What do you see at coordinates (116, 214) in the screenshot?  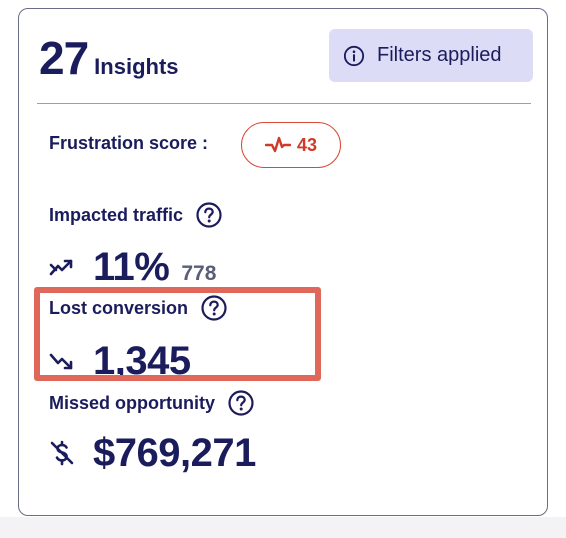 I see `impacted-traffic-text: Impacted traffic` at bounding box center [116, 214].